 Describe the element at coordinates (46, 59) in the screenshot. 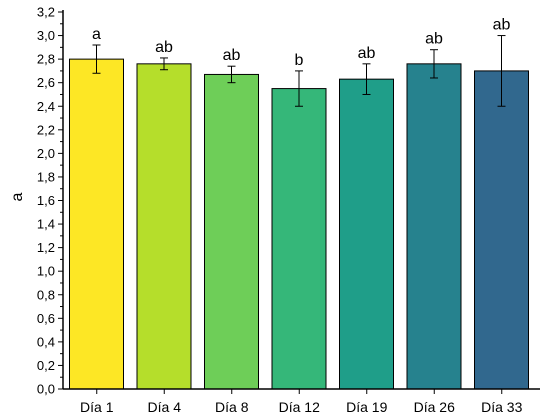

I see `y-tick-label: 2,8` at that location.